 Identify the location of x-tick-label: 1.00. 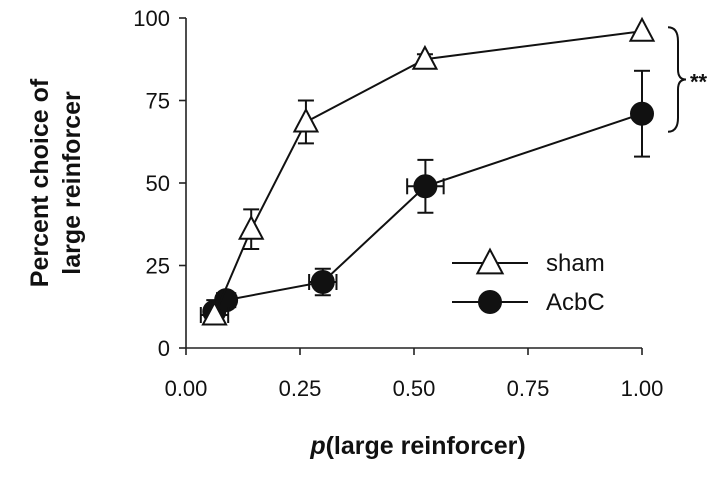
(642, 388).